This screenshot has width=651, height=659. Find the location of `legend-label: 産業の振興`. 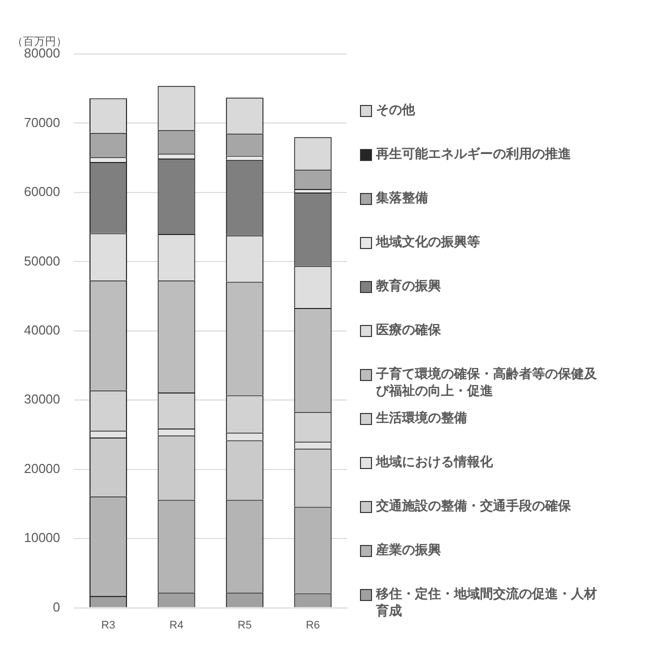

legend-label: 産業の振興 is located at coordinates (408, 550).